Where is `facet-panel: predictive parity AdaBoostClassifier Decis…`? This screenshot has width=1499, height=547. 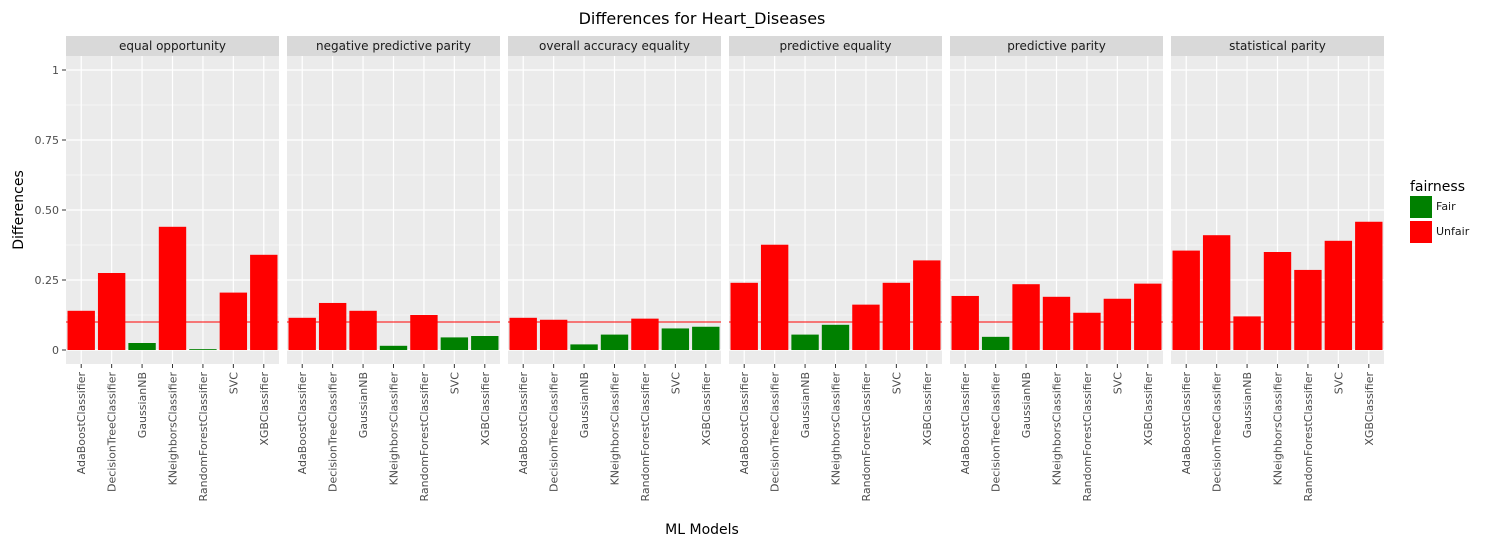 facet-panel: predictive parity AdaBoostClassifier Decis… is located at coordinates (1056, 269).